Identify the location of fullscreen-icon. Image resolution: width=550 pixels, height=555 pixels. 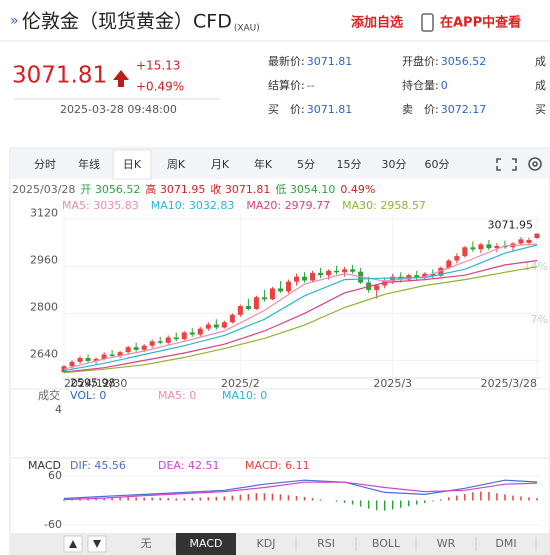
(506, 164).